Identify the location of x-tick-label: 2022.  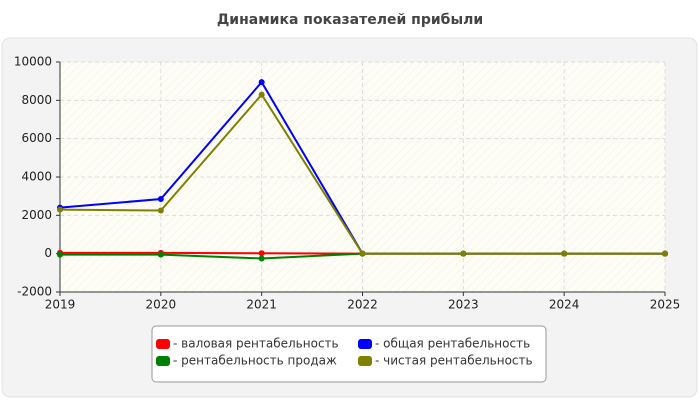
(362, 305).